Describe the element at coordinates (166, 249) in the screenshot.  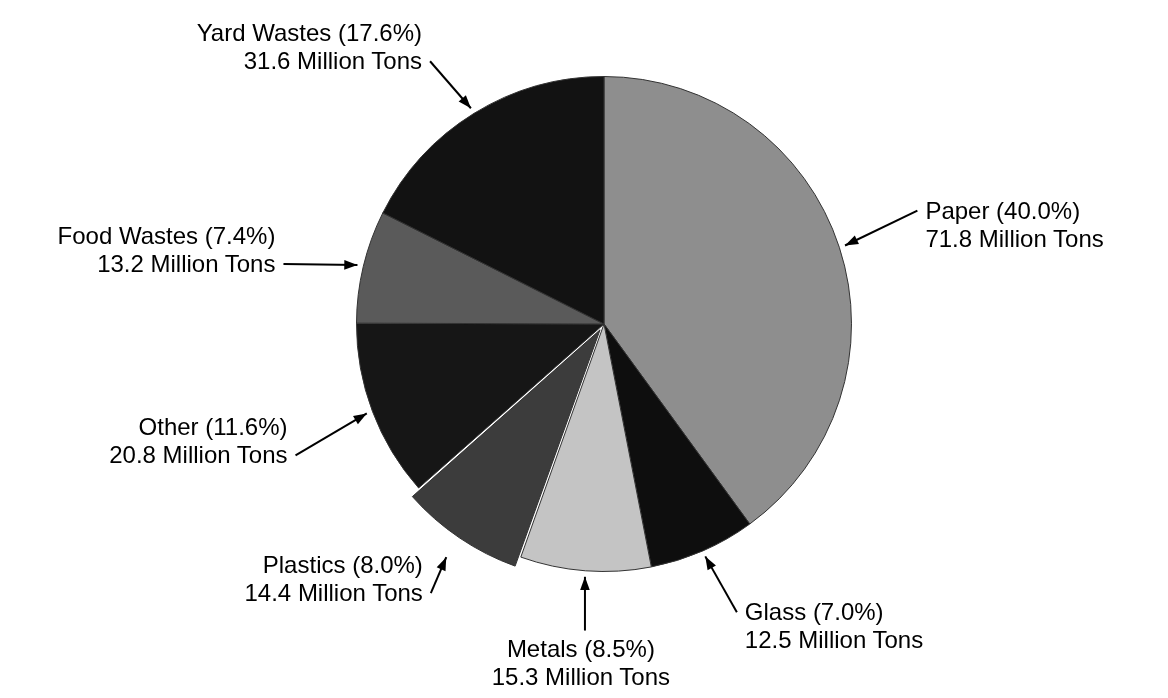
I see `slice-label: Food Wastes (7.4%) 13.2 Million Tons` at that location.